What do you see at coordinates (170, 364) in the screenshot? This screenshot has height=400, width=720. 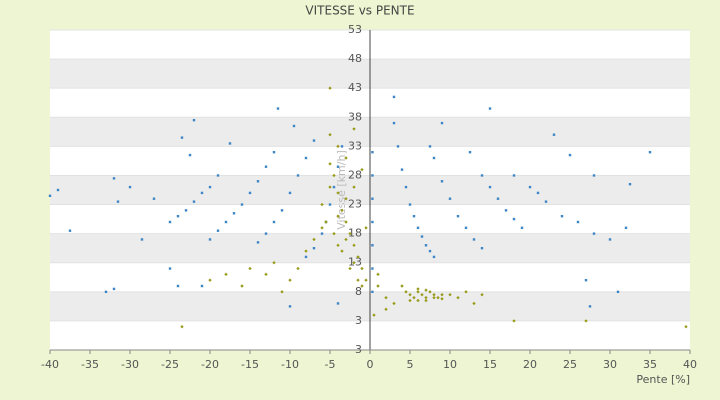 I see `x-tick-label: -25` at bounding box center [170, 364].